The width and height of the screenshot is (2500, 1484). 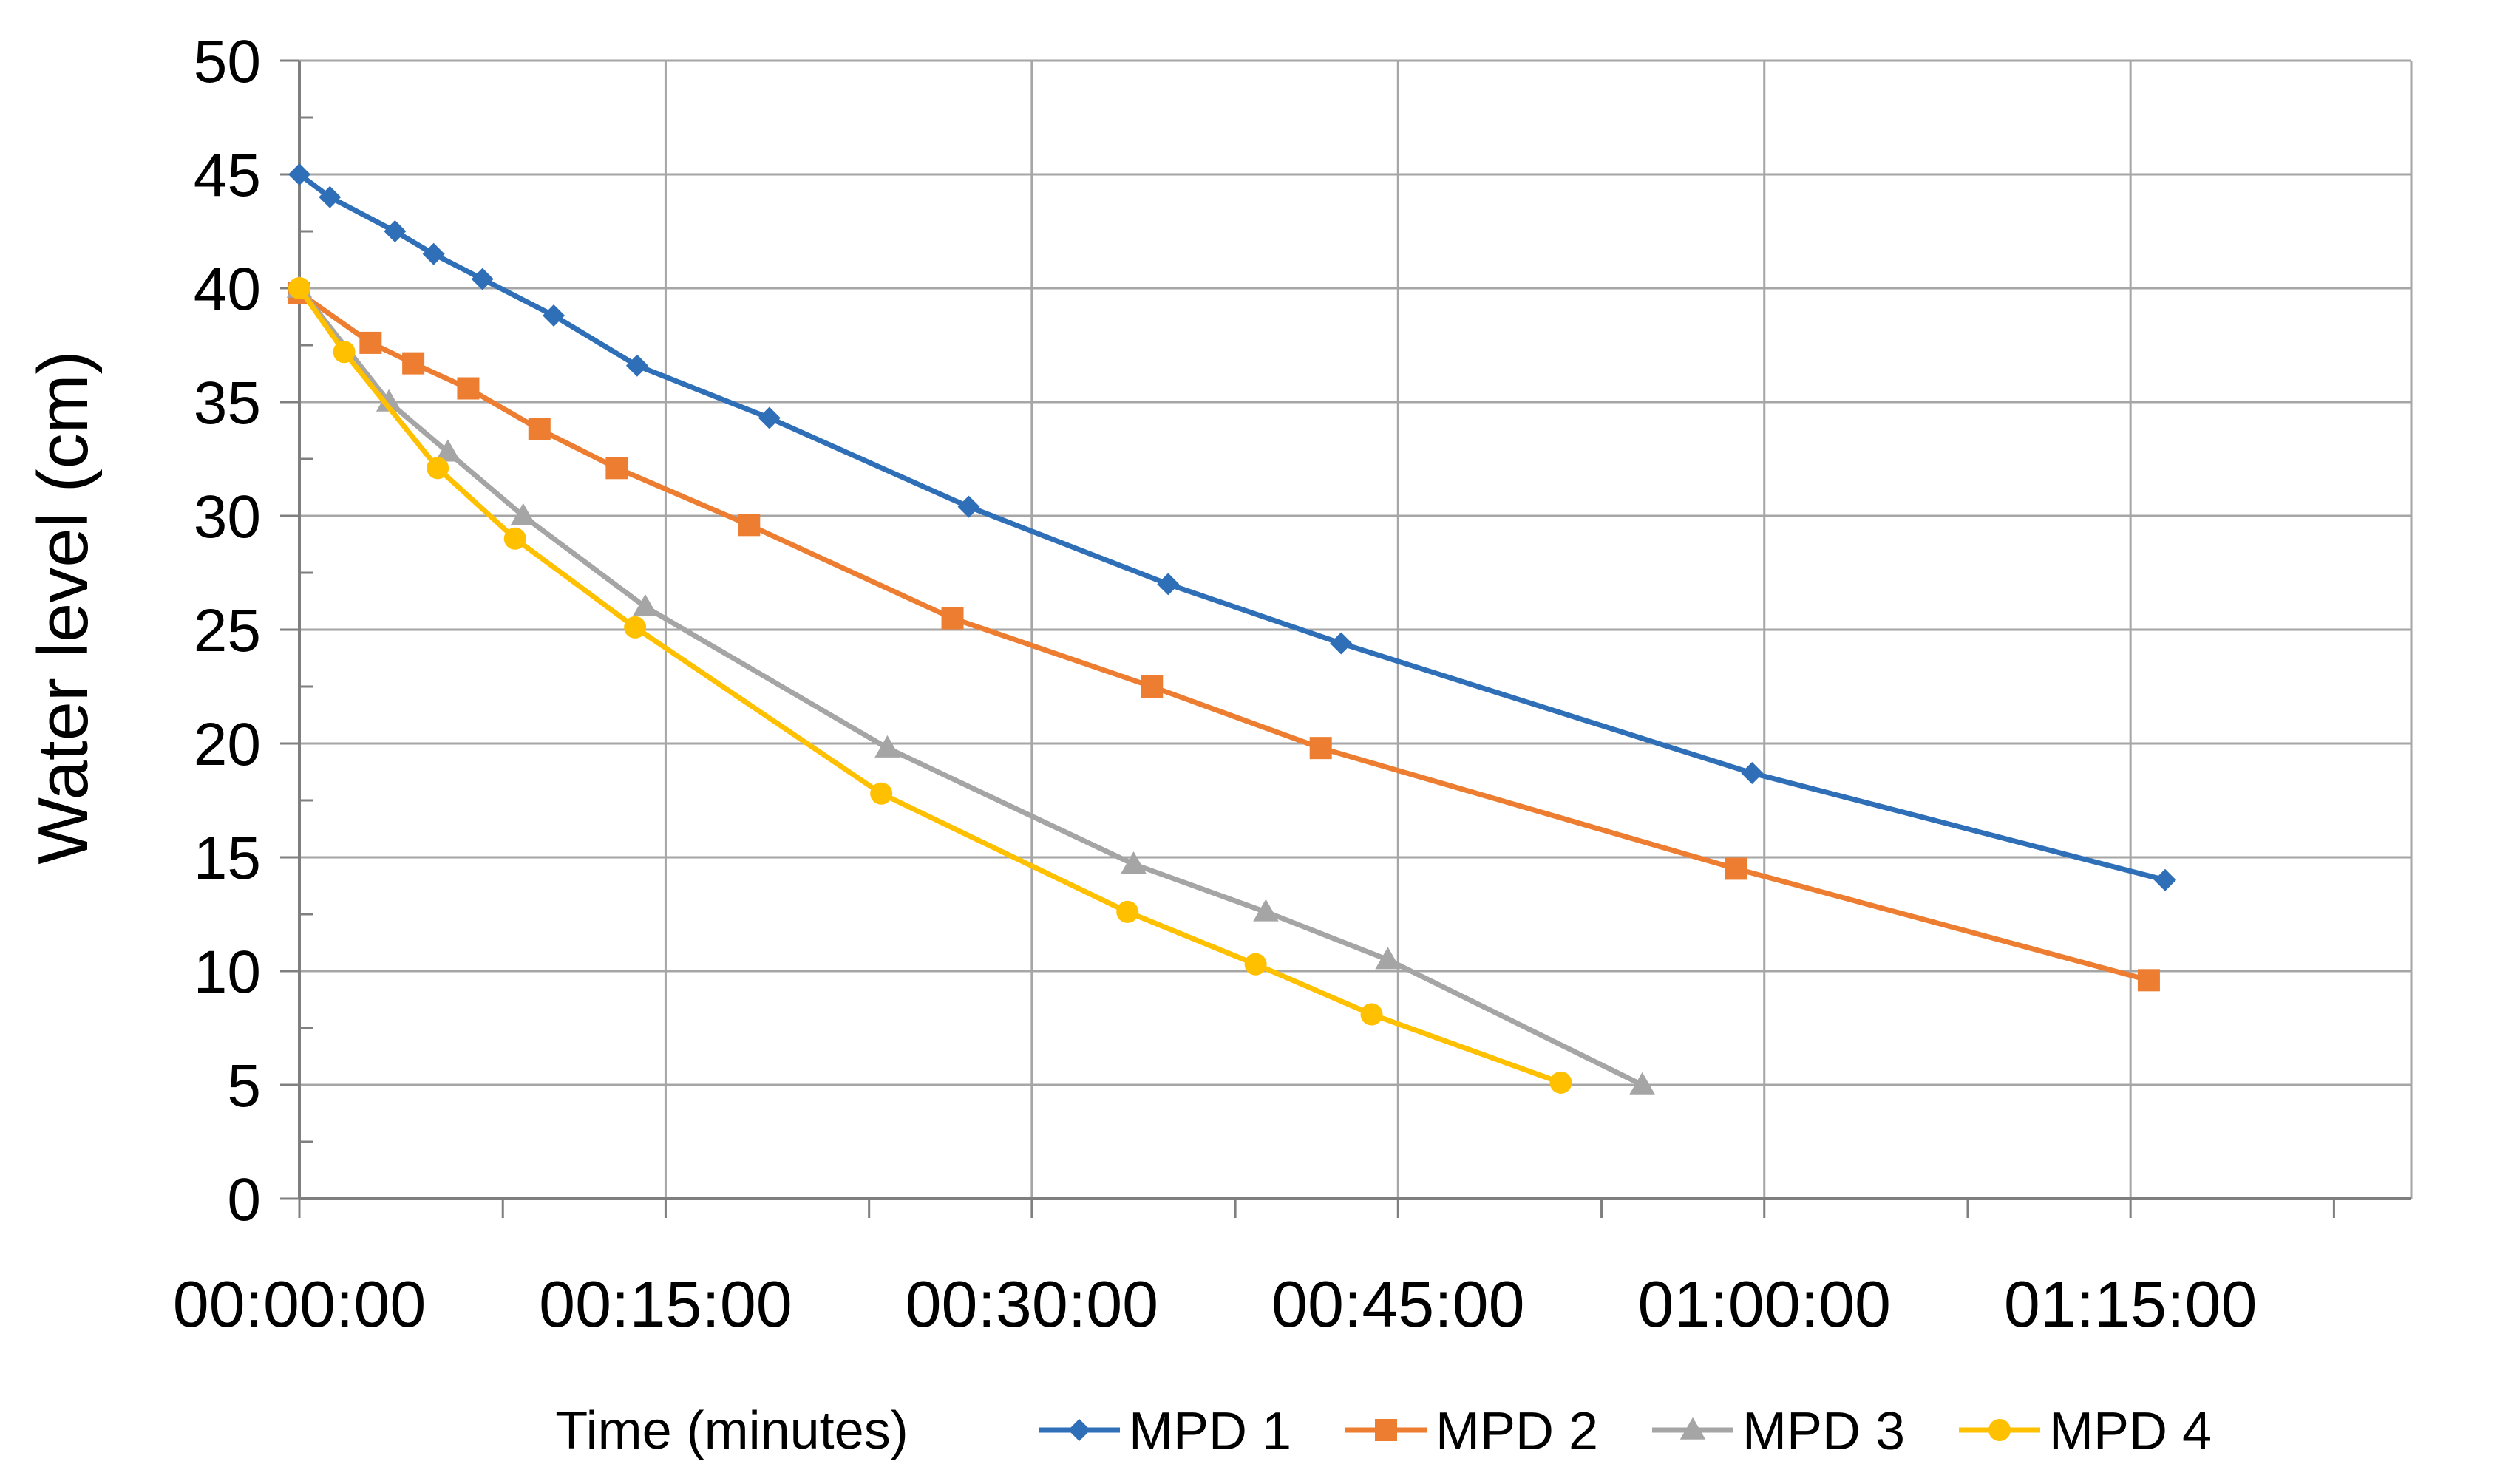 I want to click on legend-label: MPD 1, so click(x=1210, y=1431).